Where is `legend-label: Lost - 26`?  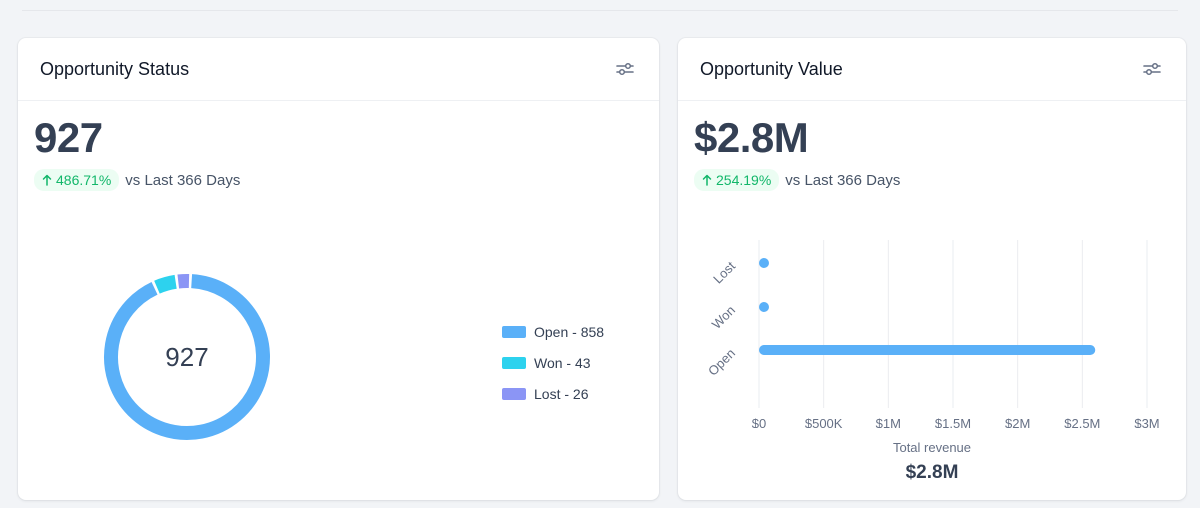 legend-label: Lost - 26 is located at coordinates (561, 393).